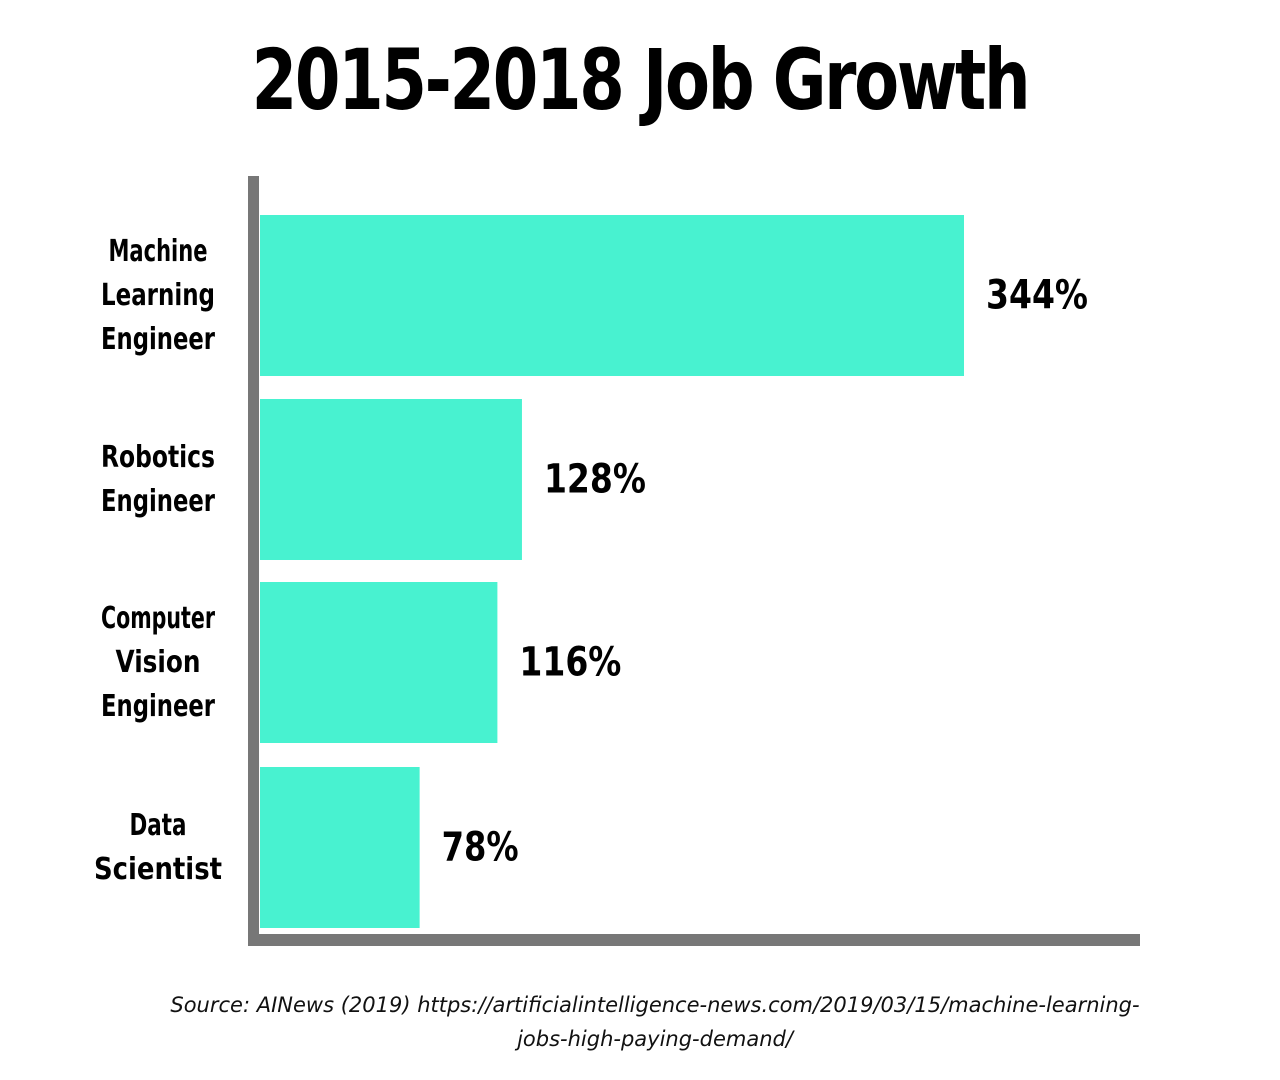 This screenshot has width=1280, height=1080. I want to click on category-label-2-line-1: Vision, so click(158, 662).